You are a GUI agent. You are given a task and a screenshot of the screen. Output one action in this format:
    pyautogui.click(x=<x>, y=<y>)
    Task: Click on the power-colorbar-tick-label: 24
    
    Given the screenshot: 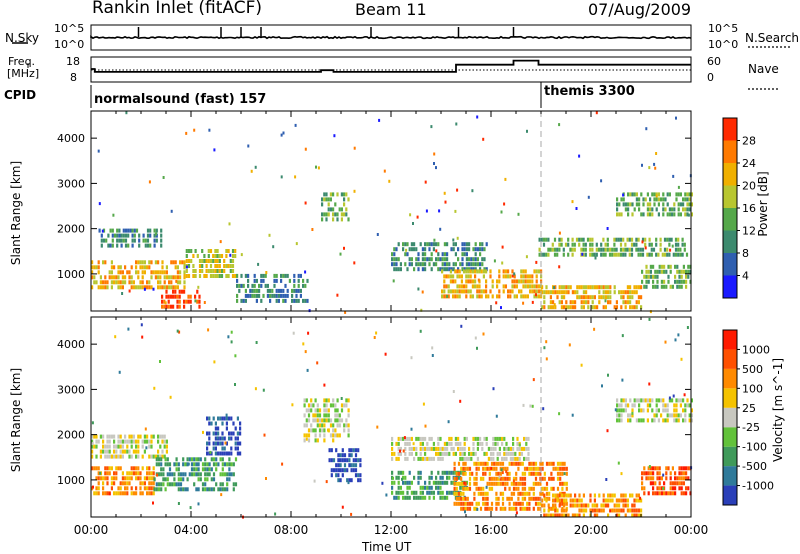 What is the action you would take?
    pyautogui.click(x=749, y=163)
    